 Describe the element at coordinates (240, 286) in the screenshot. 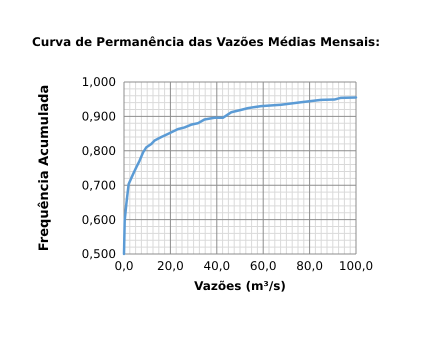

I see `x-axis-title: Vazões (m³/s)` at that location.